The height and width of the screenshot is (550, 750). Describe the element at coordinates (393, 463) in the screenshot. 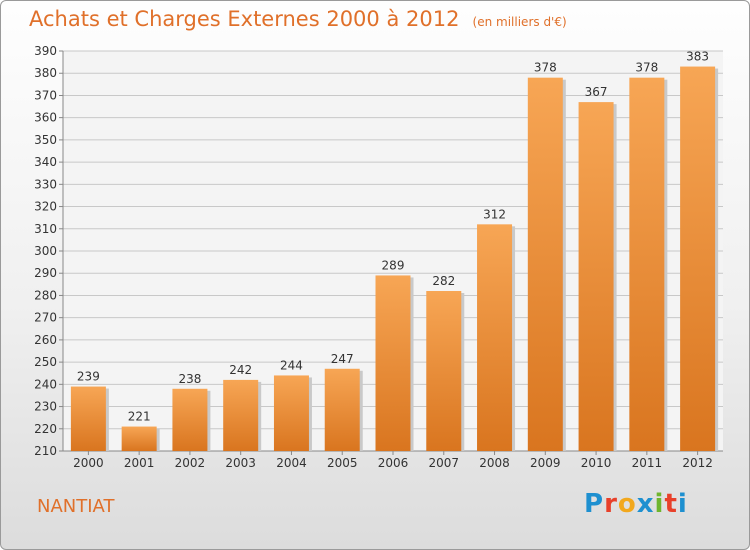

I see `x-tick-label: 2006` at that location.